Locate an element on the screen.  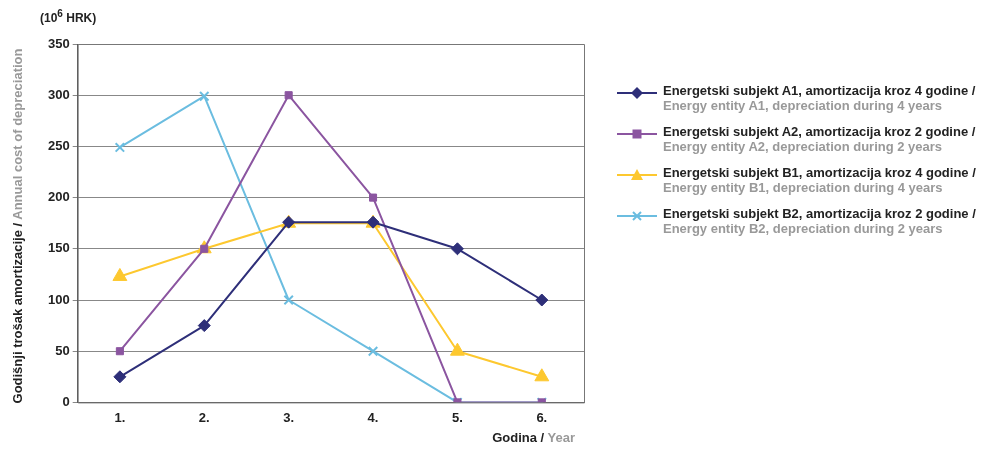
x-tick-label: 2. is located at coordinates (204, 417).